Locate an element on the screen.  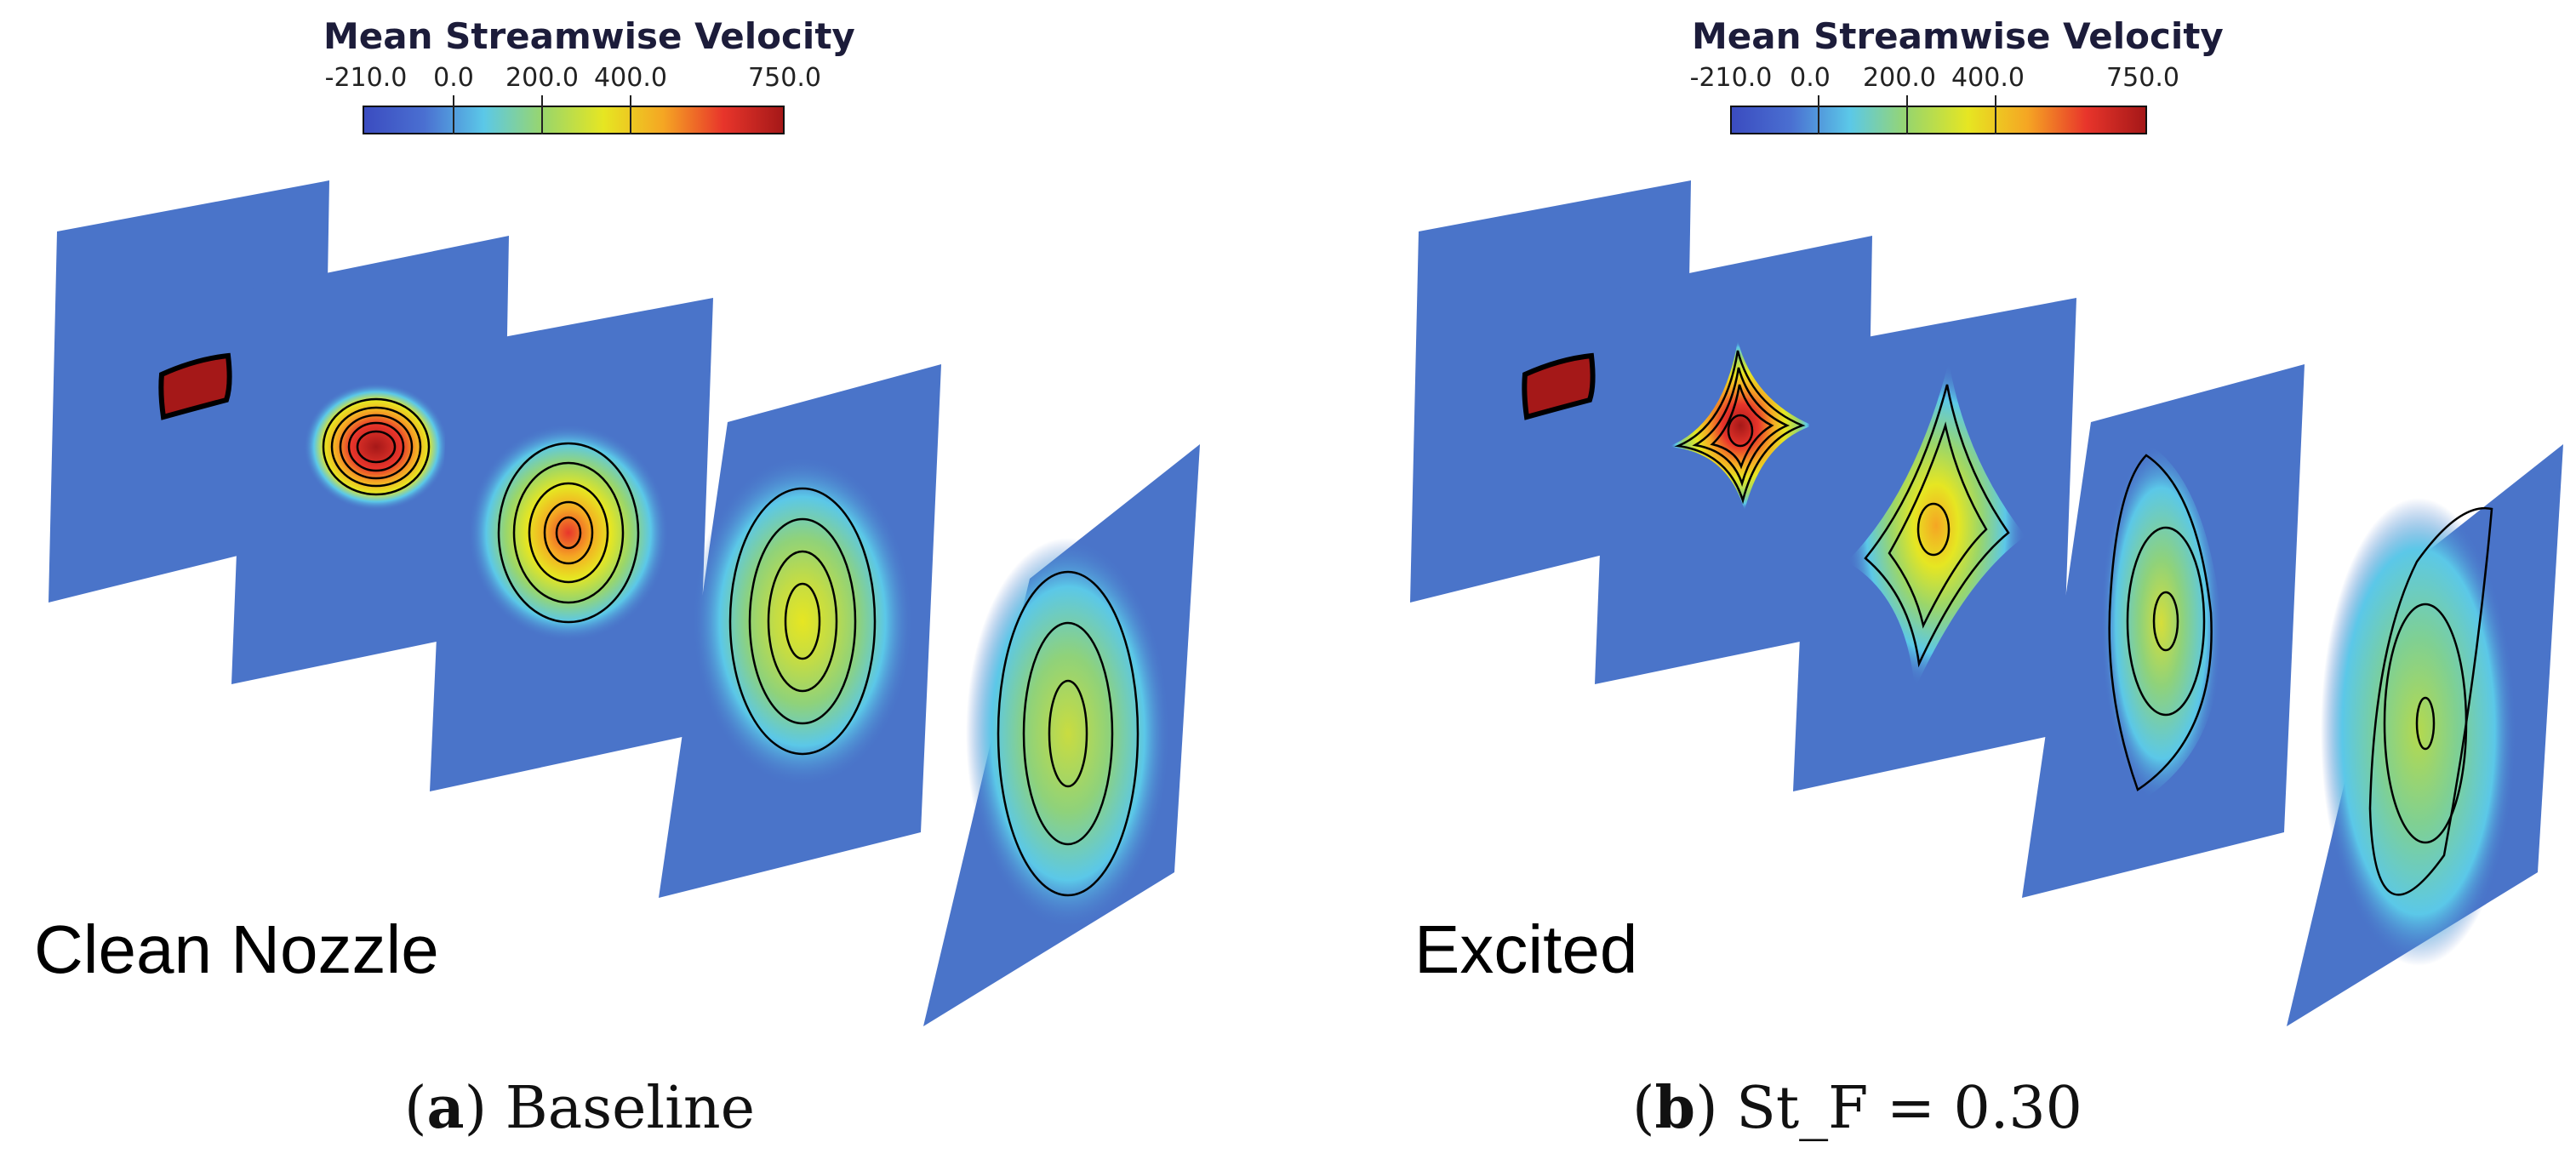
scene-label: Excited is located at coordinates (1526, 949).